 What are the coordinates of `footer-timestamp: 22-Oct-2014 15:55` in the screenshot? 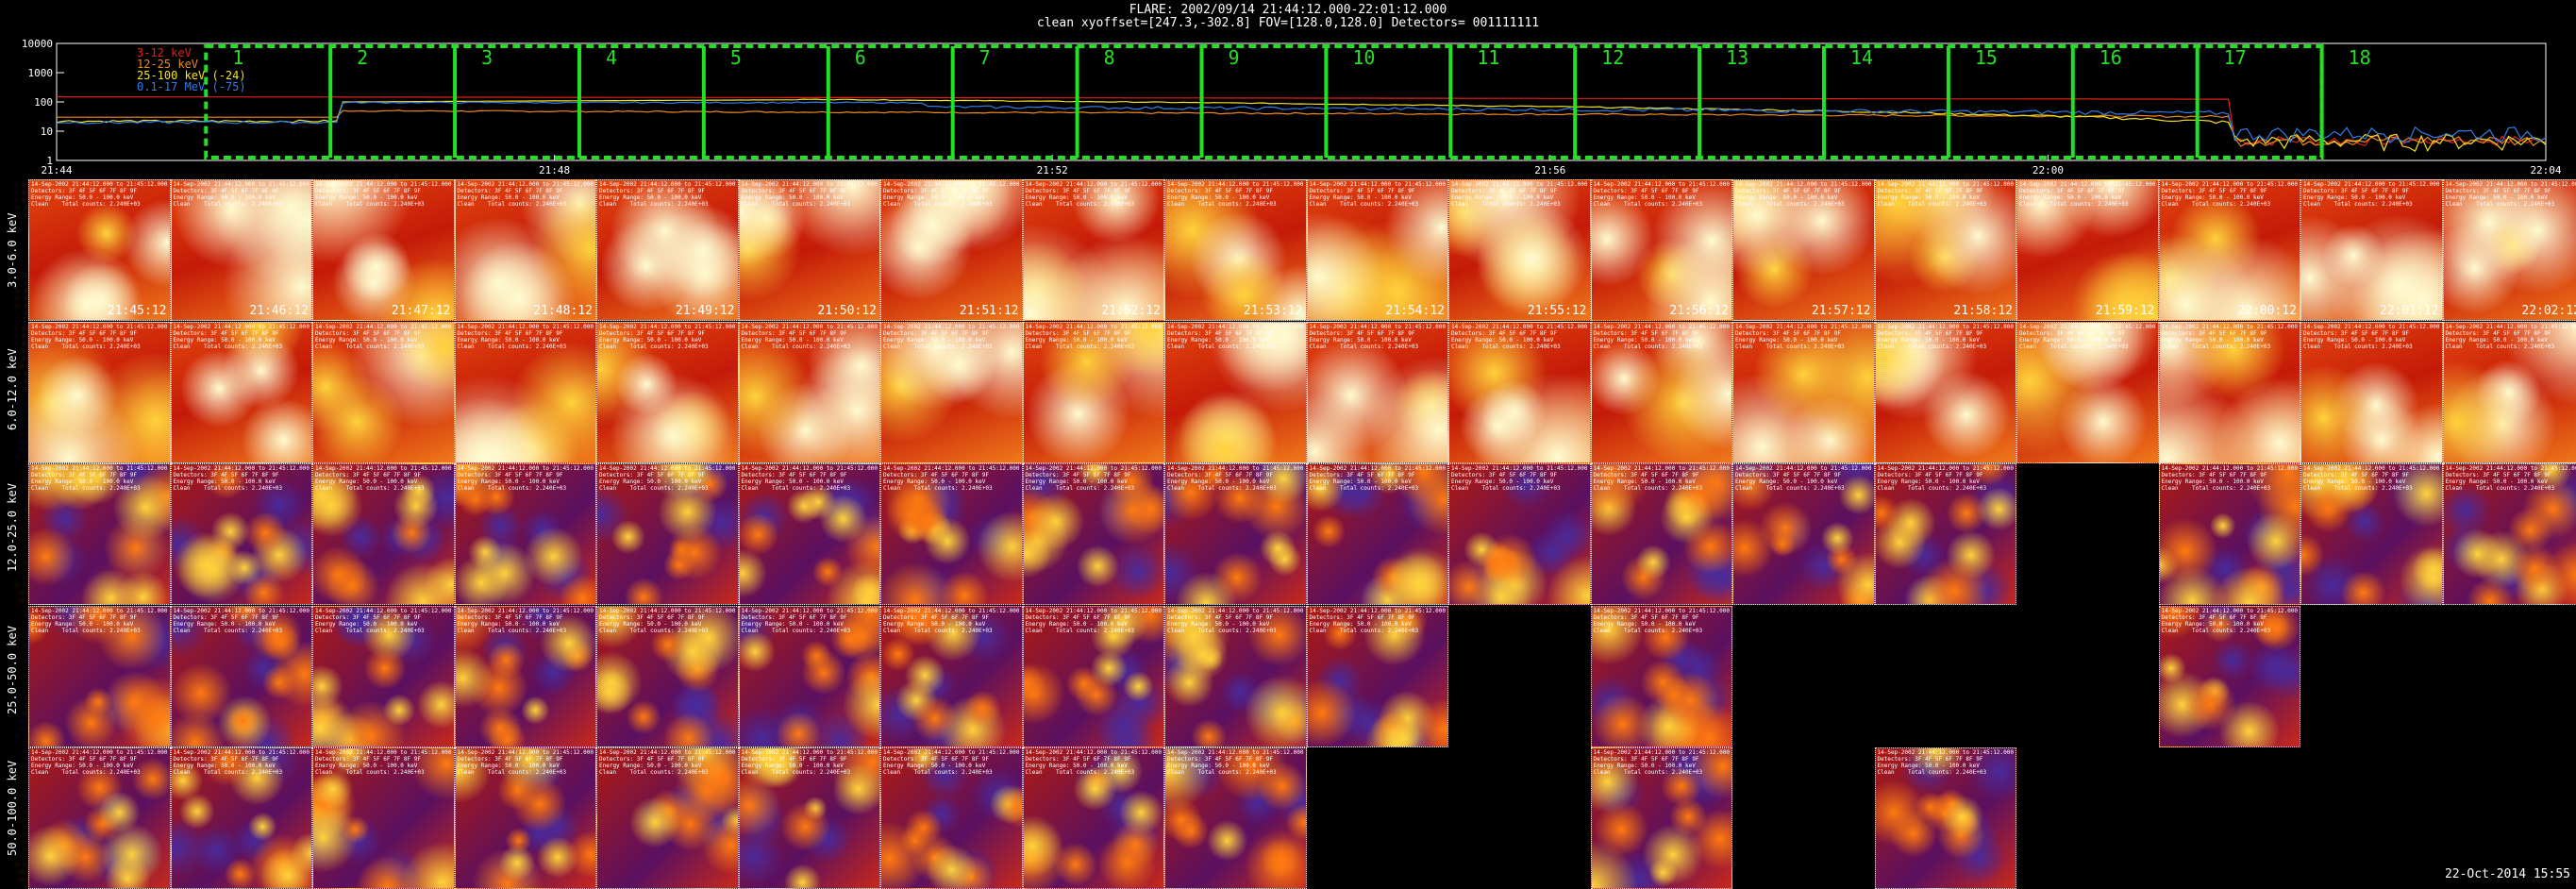 It's located at (2507, 874).